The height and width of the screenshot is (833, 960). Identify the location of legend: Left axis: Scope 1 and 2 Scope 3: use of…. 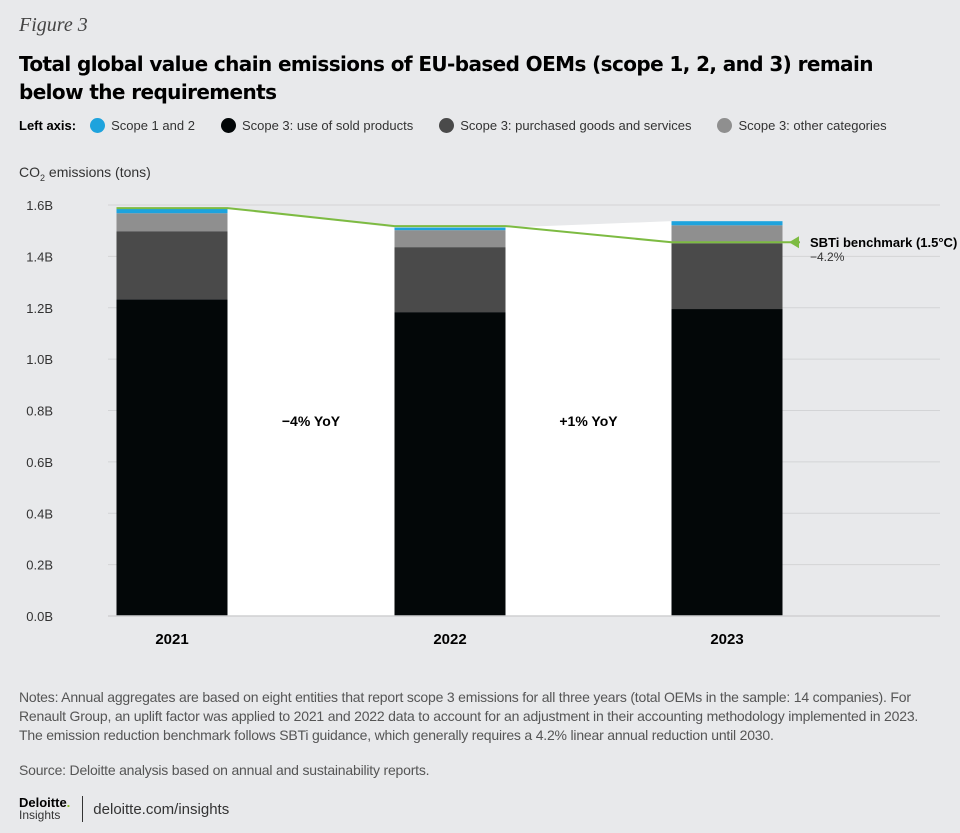
(466, 125).